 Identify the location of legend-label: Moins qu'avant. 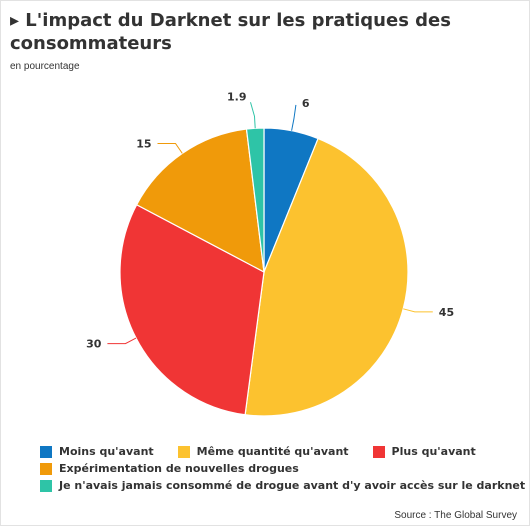
(106, 451).